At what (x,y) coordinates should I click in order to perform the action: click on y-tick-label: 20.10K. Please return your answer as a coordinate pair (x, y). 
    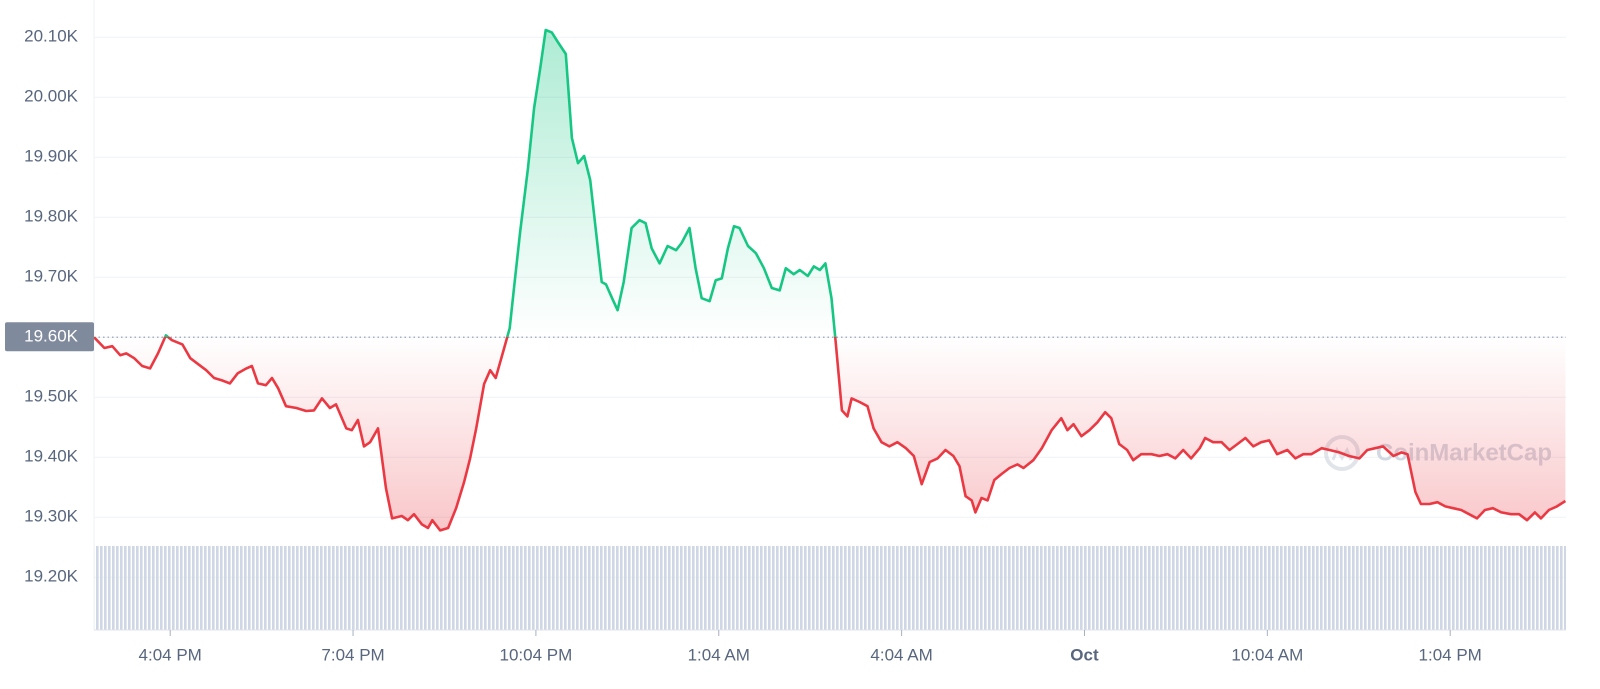
    Looking at the image, I should click on (51, 36).